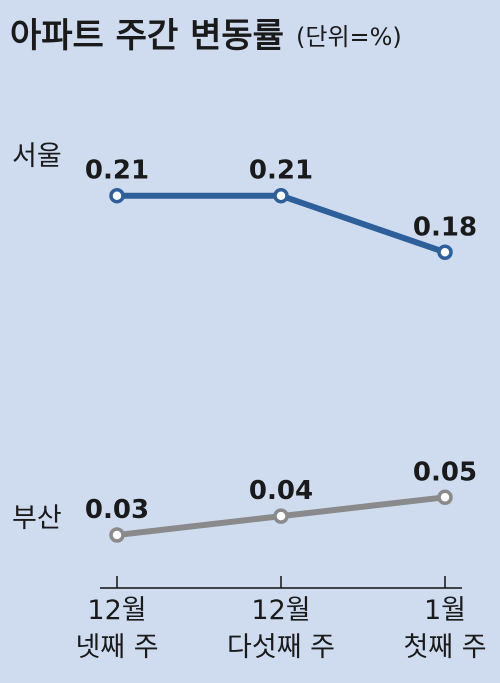  I want to click on x-tick-label-week: 첫째 주, so click(444, 647).